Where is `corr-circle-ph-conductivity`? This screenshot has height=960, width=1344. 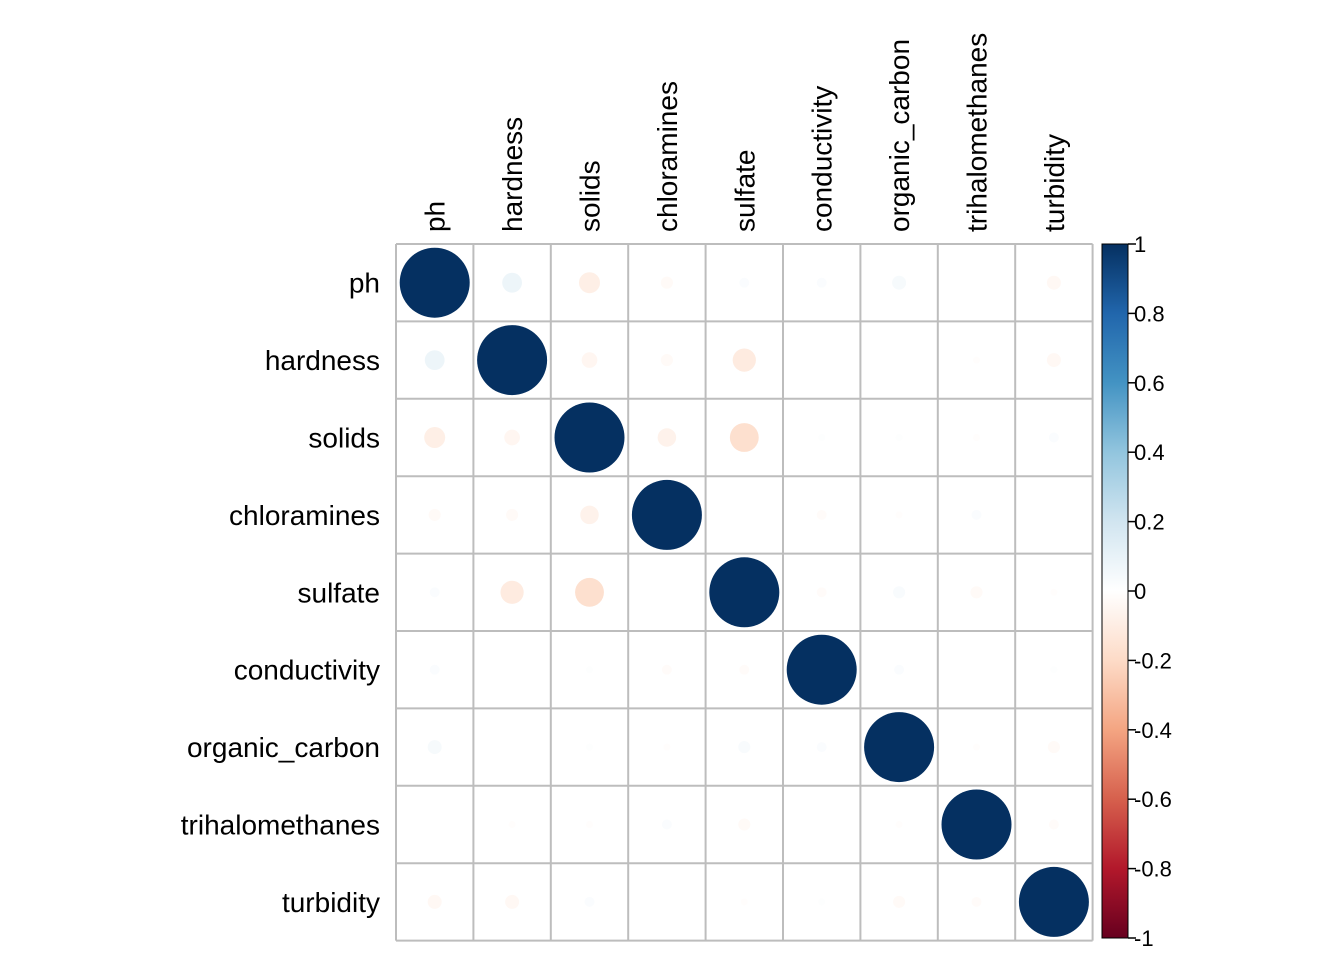 corr-circle-ph-conductivity is located at coordinates (821, 282).